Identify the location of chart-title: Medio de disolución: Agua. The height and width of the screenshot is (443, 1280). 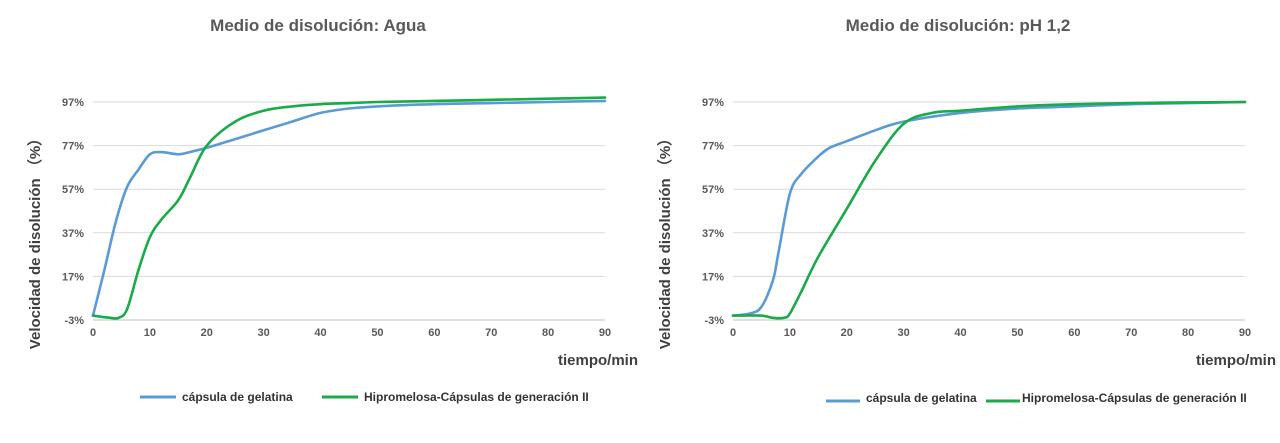
(318, 25).